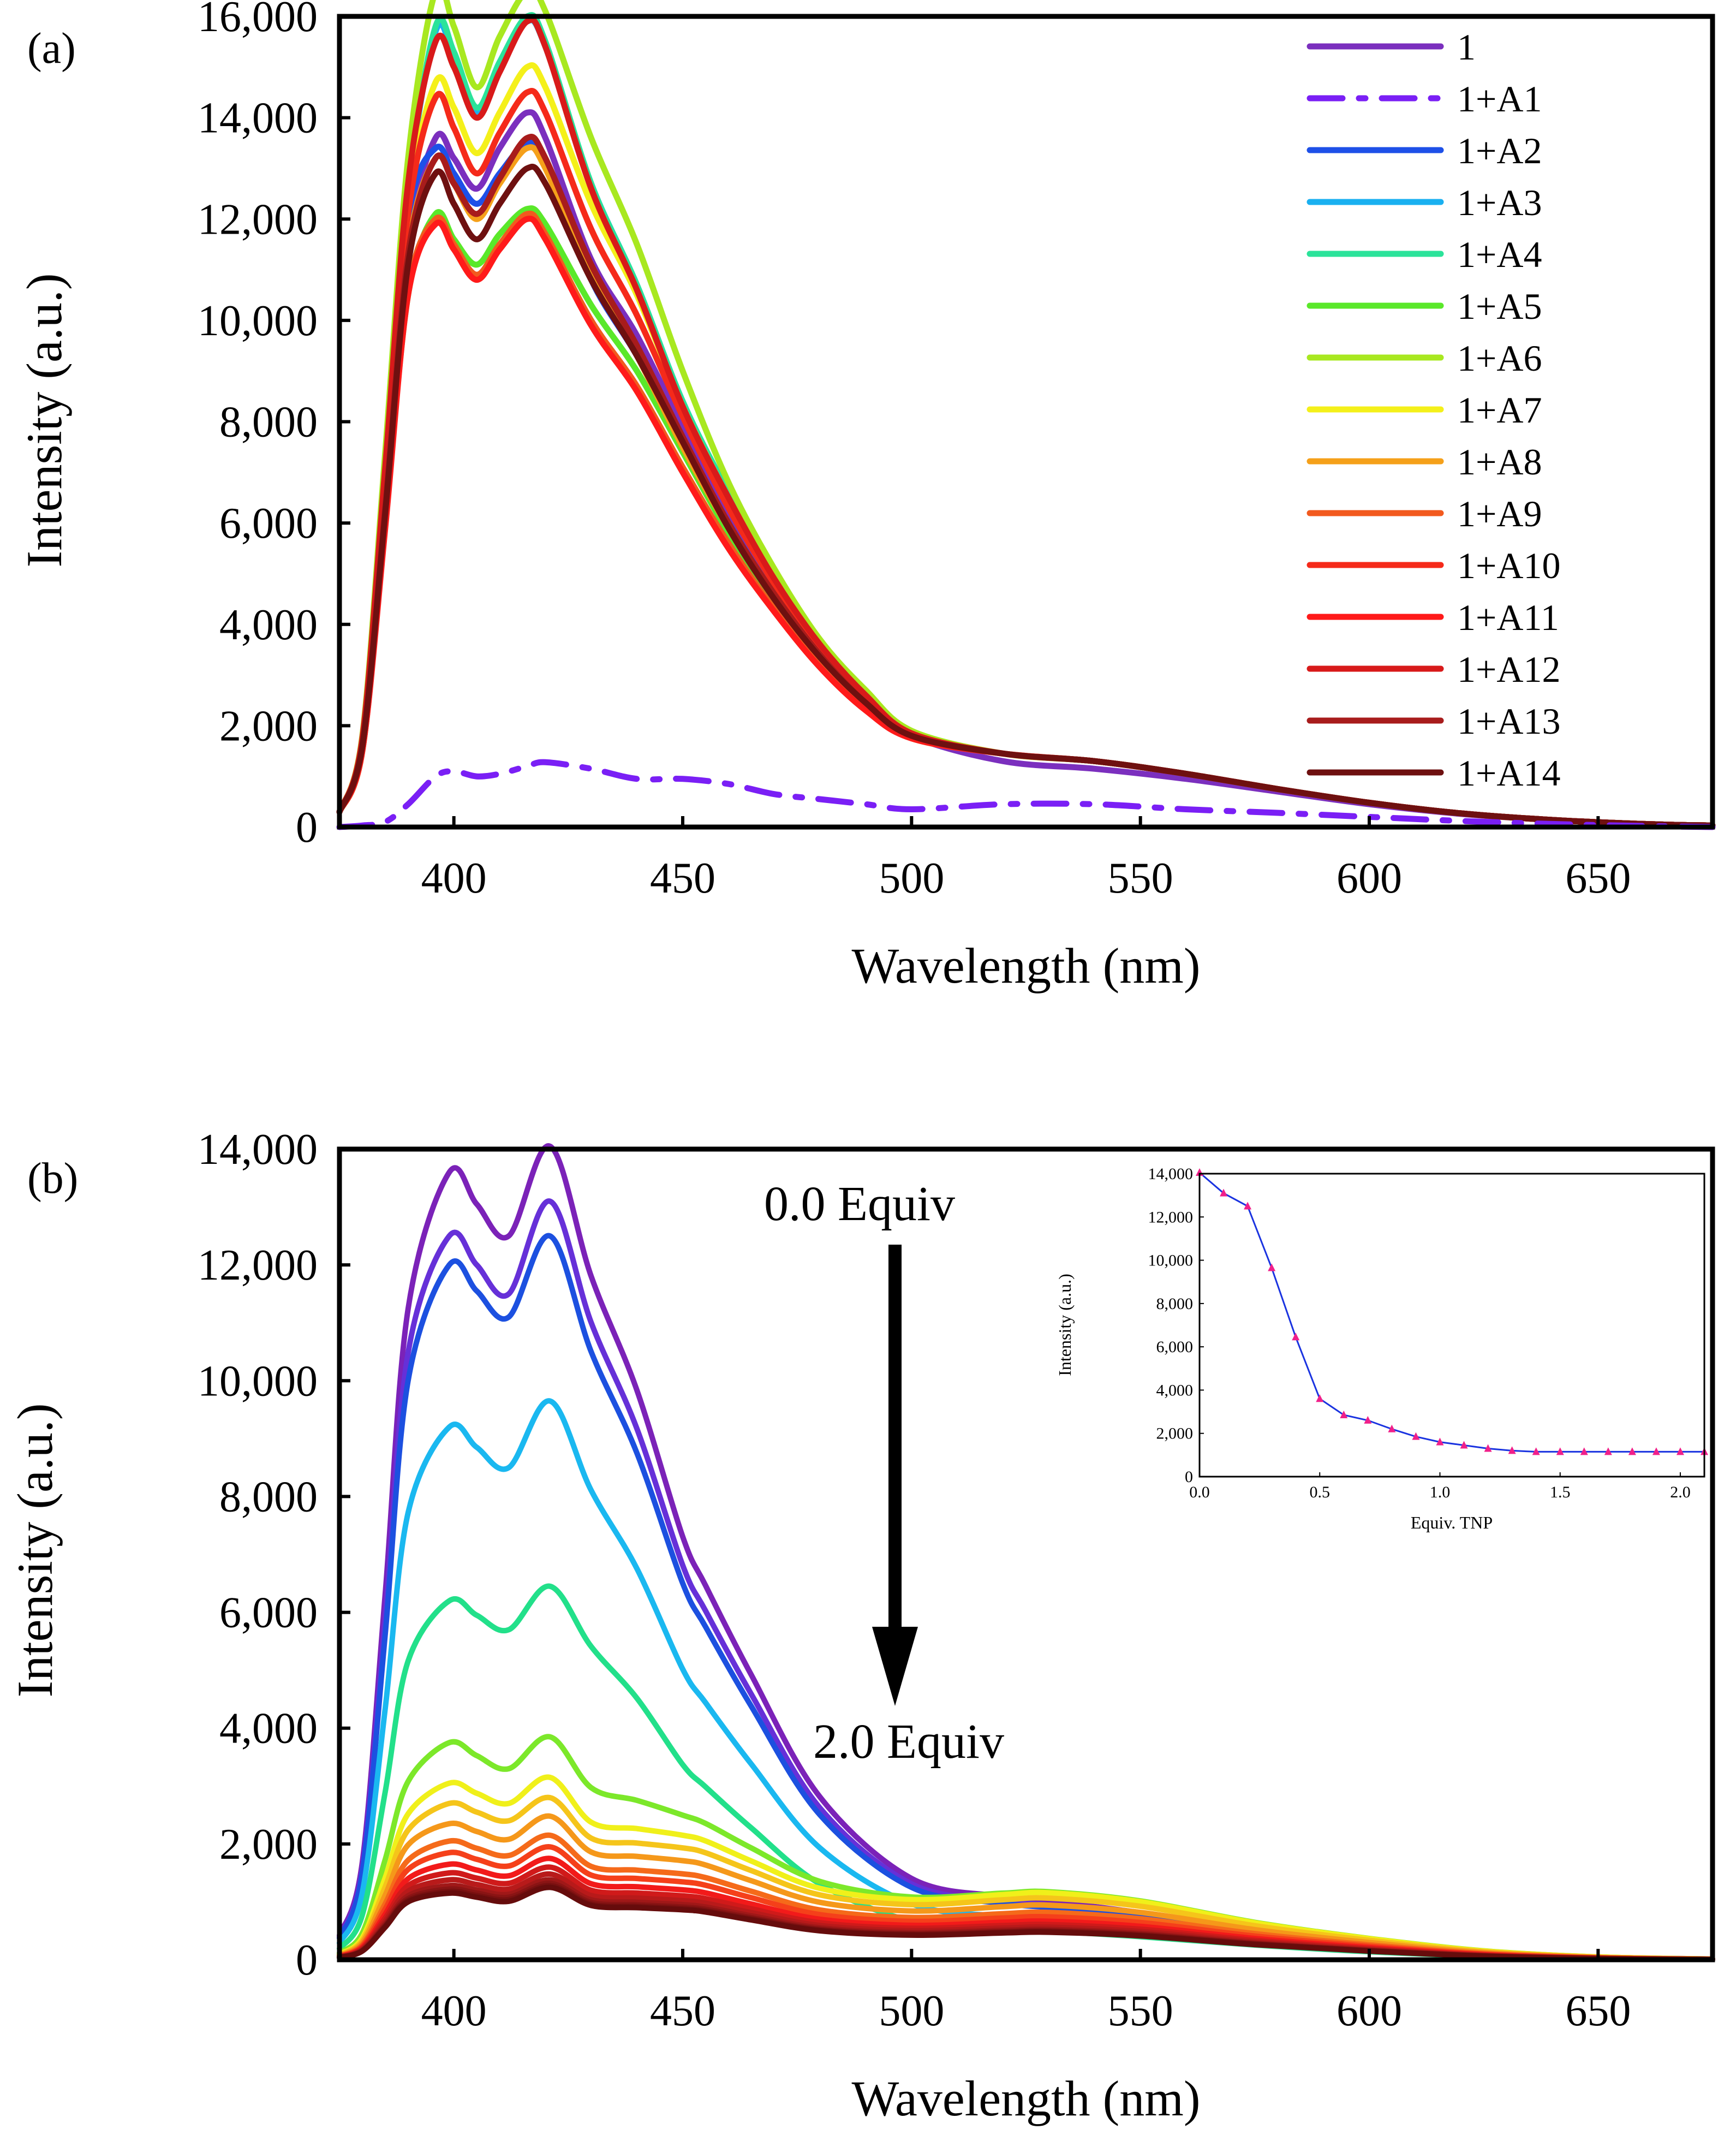  Describe the element at coordinates (1140, 2011) in the screenshot. I see `panel-b-x-tick-label: 550` at that location.